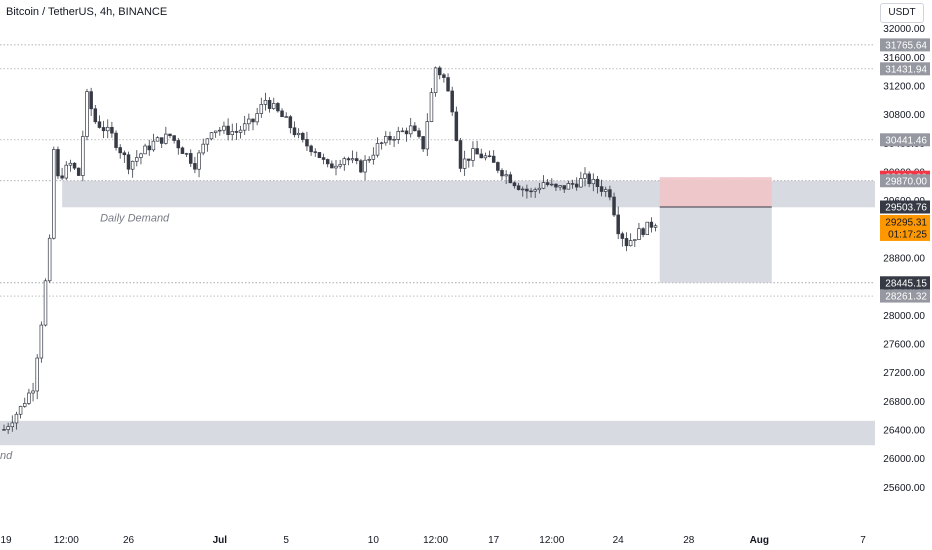 The height and width of the screenshot is (550, 932). Describe the element at coordinates (129, 540) in the screenshot. I see `time-tick-label: 26` at that location.